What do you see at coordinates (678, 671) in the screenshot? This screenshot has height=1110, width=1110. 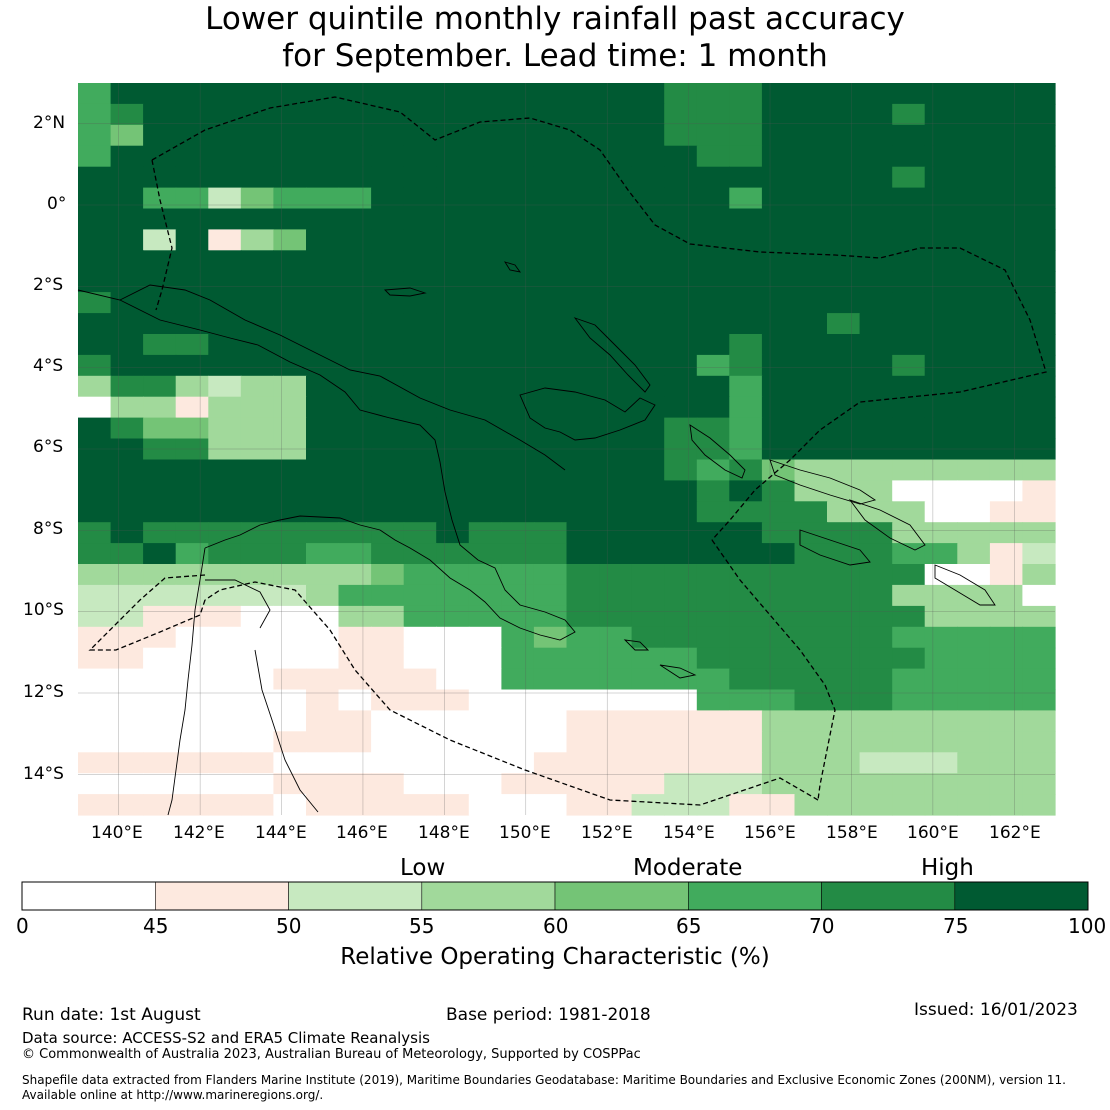 I see `coastline-louisiade` at bounding box center [678, 671].